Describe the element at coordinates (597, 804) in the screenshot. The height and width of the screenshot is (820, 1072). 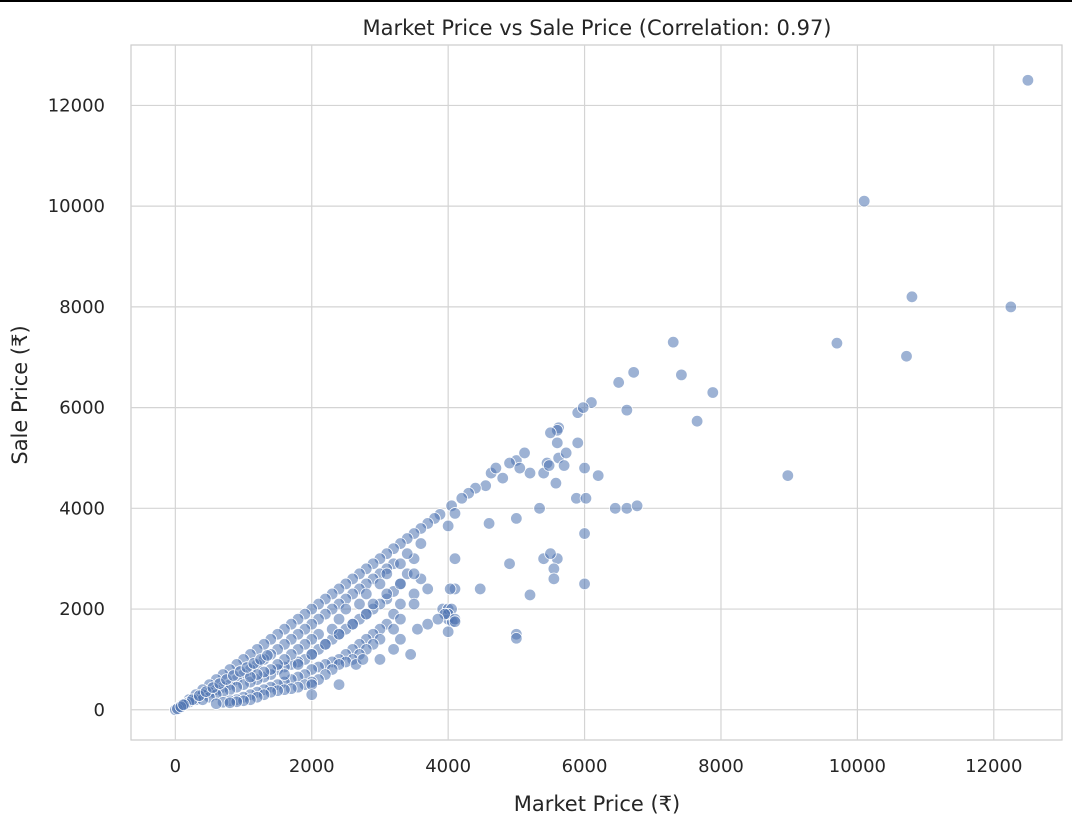
I see `x-axis-label: Market Price (₹)` at that location.